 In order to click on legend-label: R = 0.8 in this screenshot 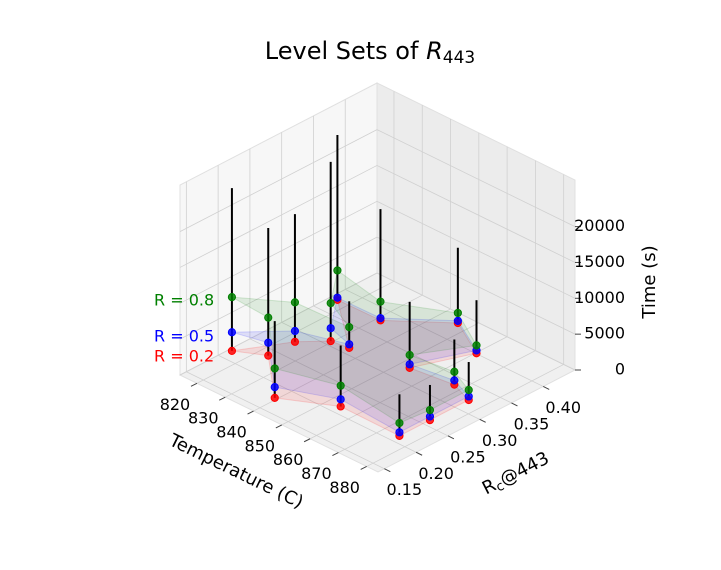, I will do `click(184, 300)`.